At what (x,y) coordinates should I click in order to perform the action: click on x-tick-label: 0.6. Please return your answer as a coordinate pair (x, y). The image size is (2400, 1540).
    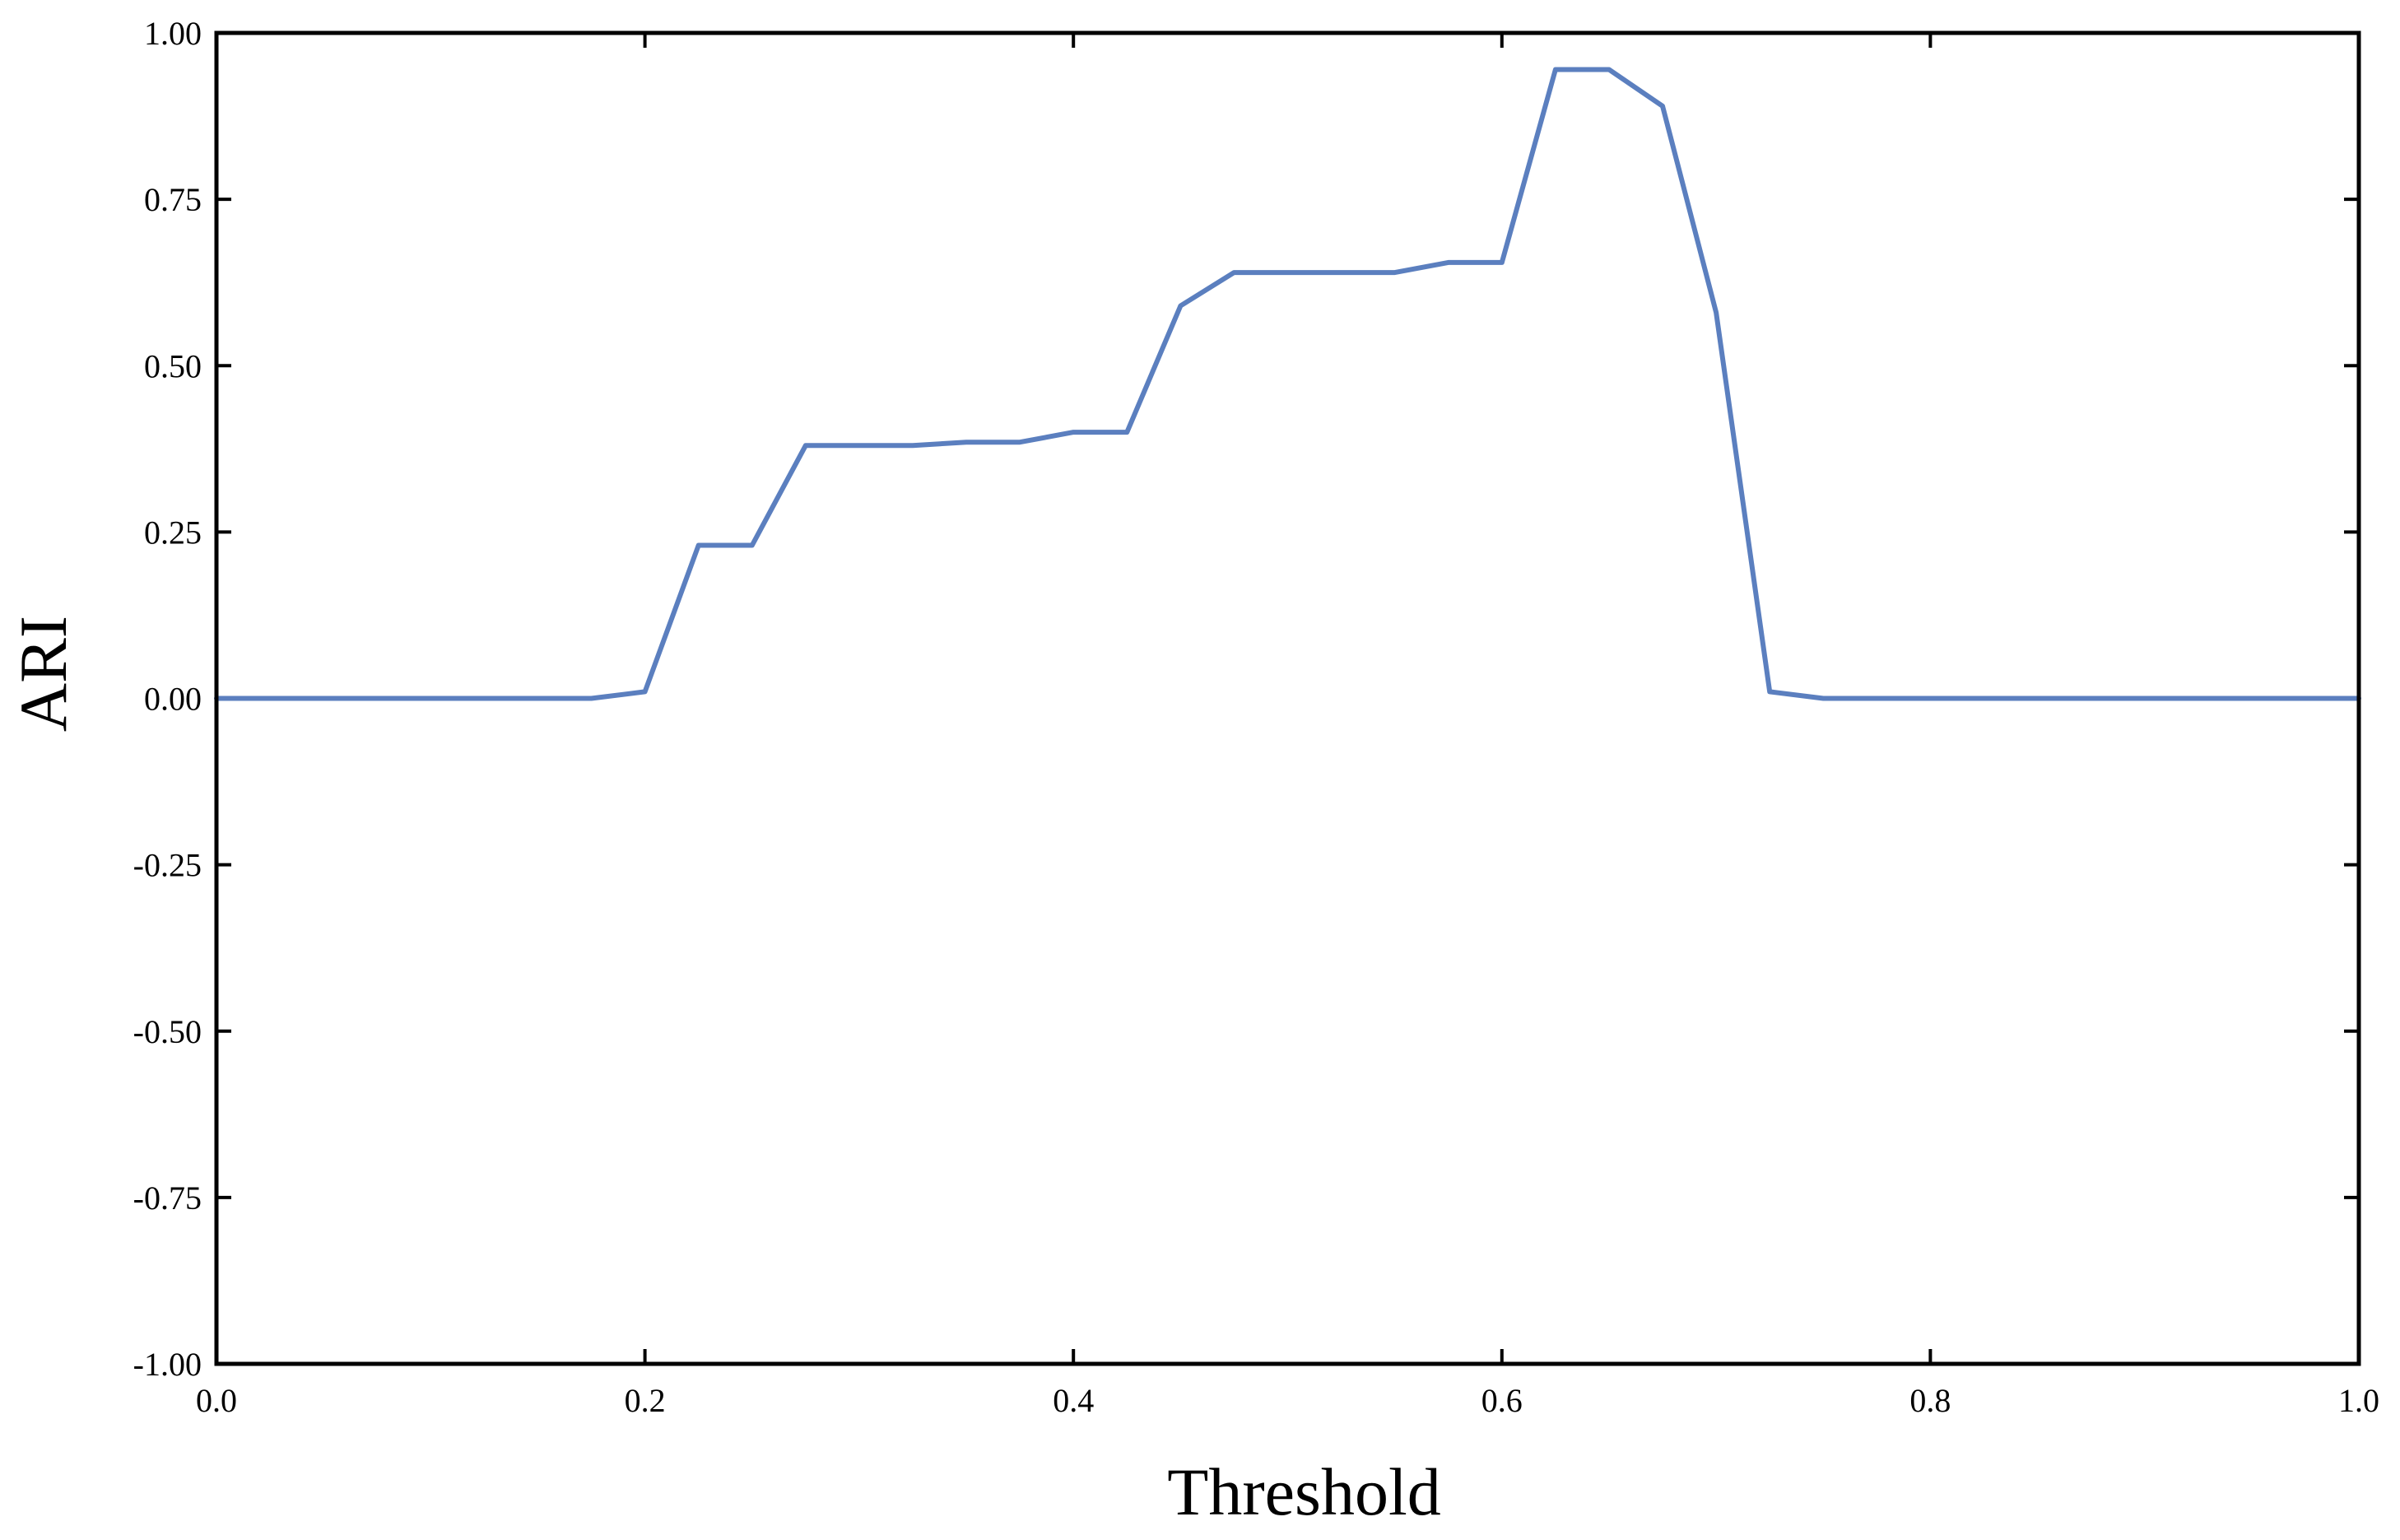
    Looking at the image, I should click on (1502, 1401).